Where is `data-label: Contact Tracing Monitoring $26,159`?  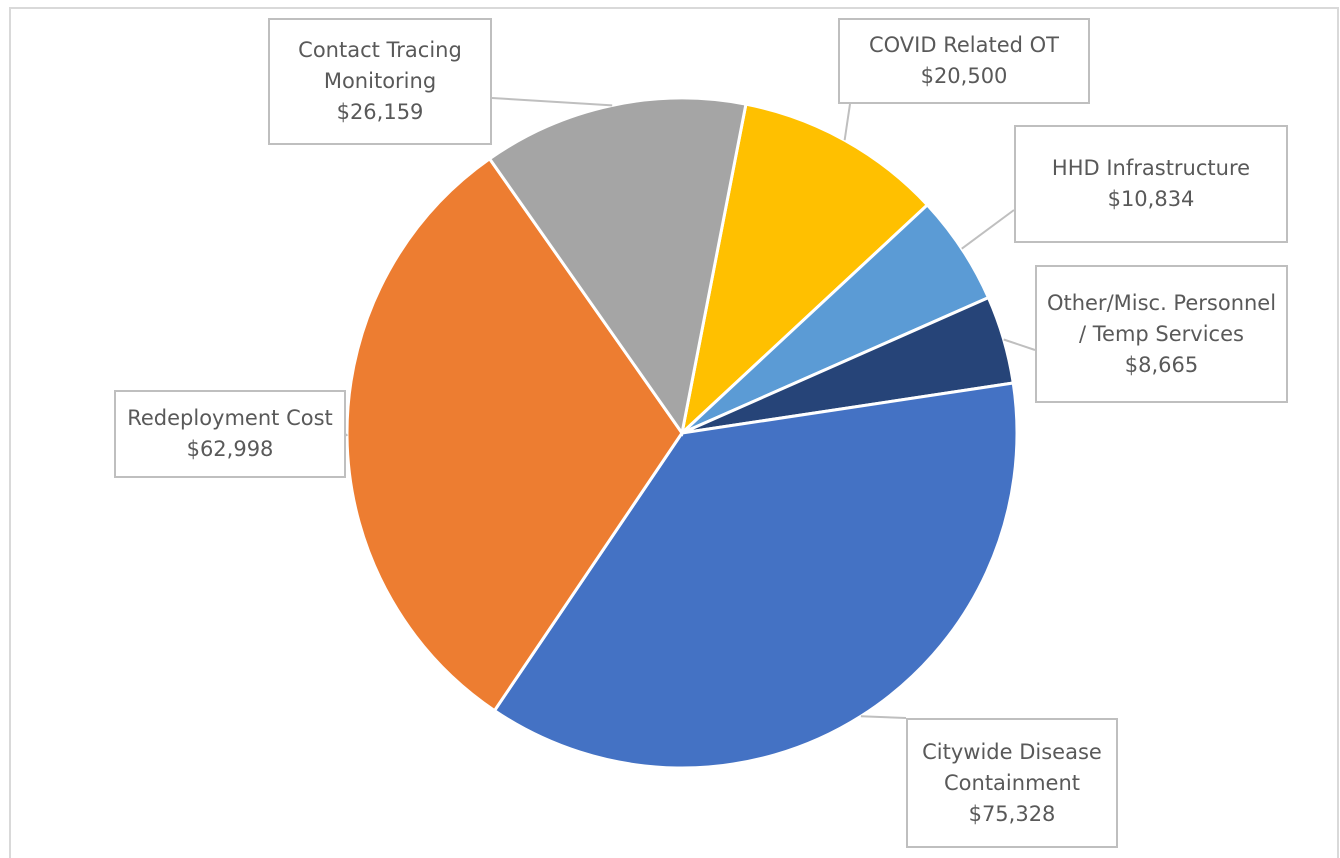 data-label: Contact Tracing Monitoring $26,159 is located at coordinates (380, 81).